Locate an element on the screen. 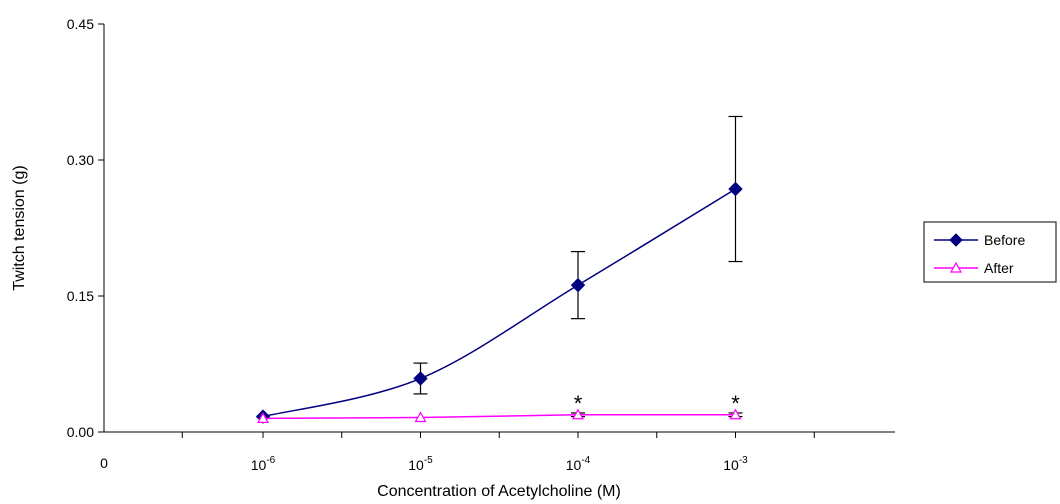 This screenshot has width=1060, height=504. annotation-layer: * * is located at coordinates (657, 403).